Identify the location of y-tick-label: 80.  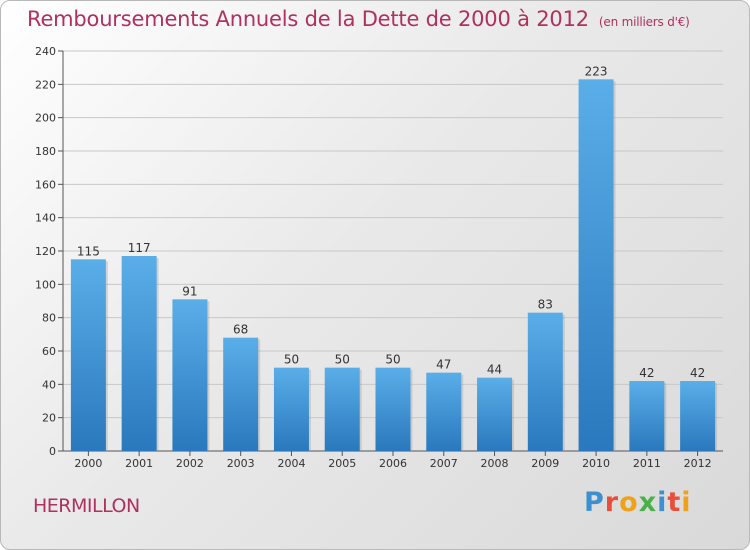
(49, 318).